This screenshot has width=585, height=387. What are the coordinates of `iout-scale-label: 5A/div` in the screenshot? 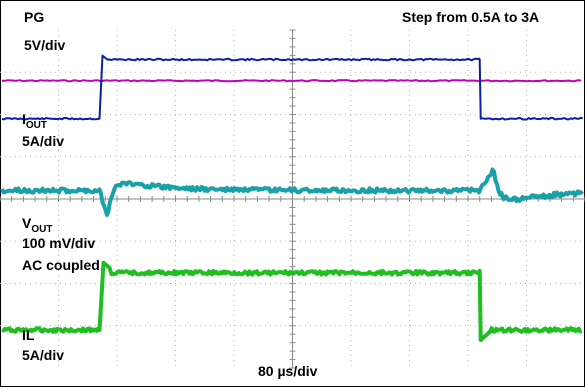 It's located at (43, 141).